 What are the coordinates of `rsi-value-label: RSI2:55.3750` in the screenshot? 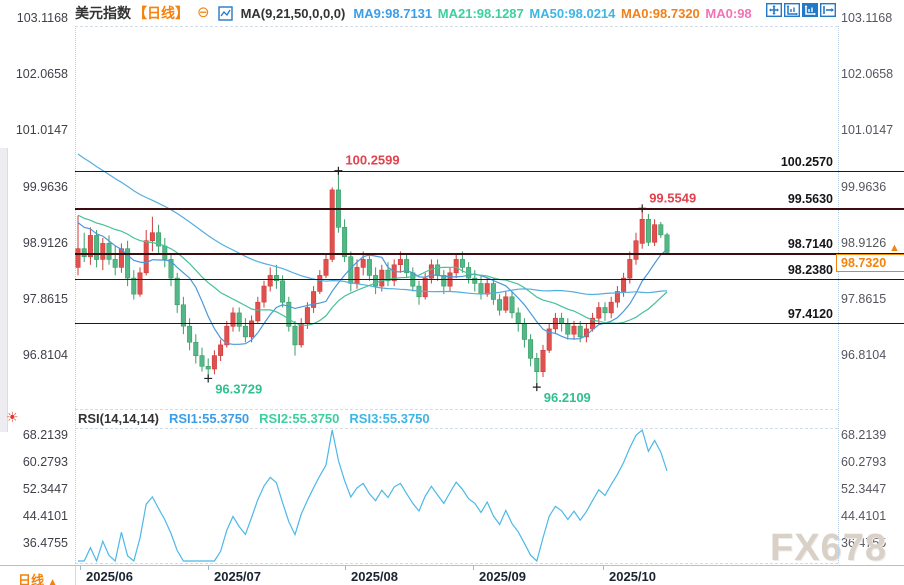 It's located at (299, 418).